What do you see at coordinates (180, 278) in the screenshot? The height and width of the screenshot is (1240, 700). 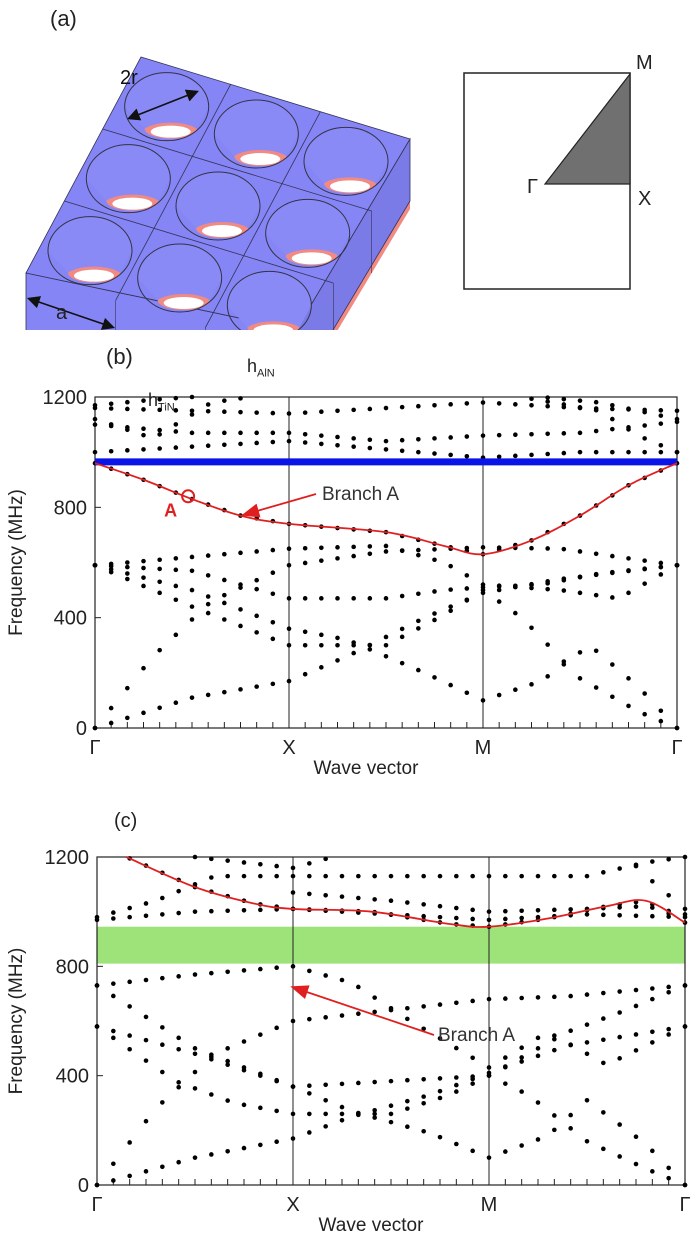 I see `hole-rim` at bounding box center [180, 278].